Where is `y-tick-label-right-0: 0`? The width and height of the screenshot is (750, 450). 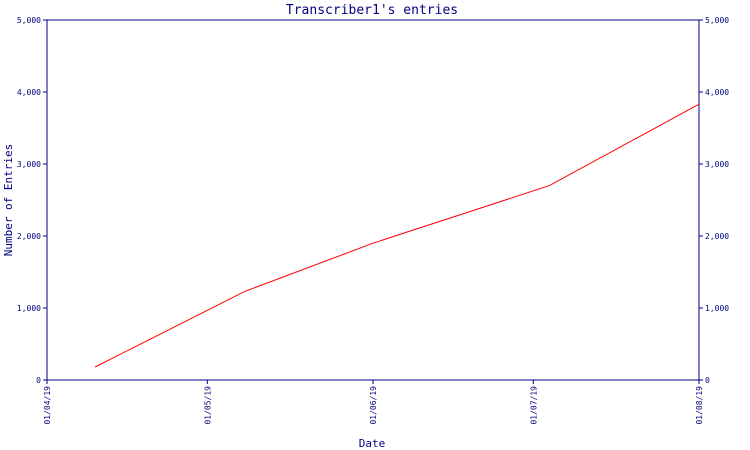
y-tick-label-right-0: 0 is located at coordinates (707, 380).